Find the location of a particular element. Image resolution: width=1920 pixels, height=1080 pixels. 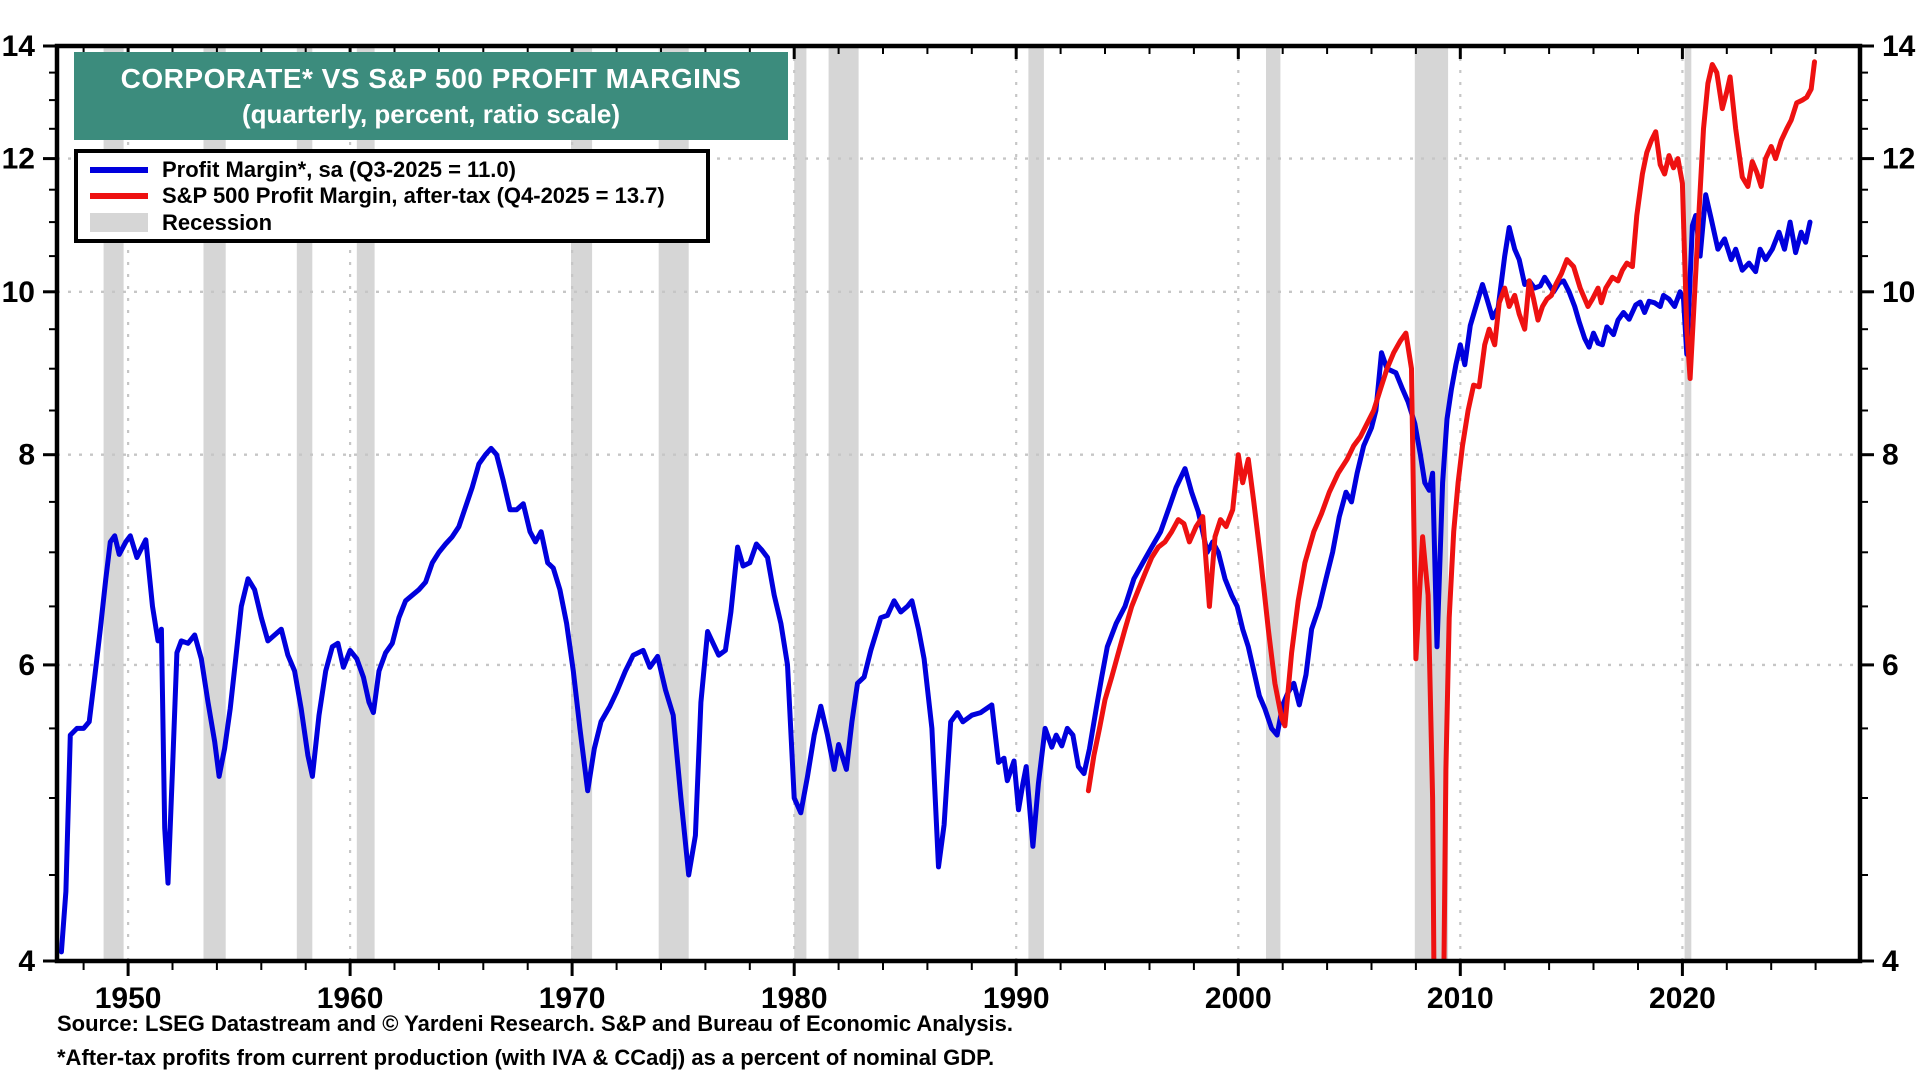

y-axis-label-left: 10 is located at coordinates (18, 292).